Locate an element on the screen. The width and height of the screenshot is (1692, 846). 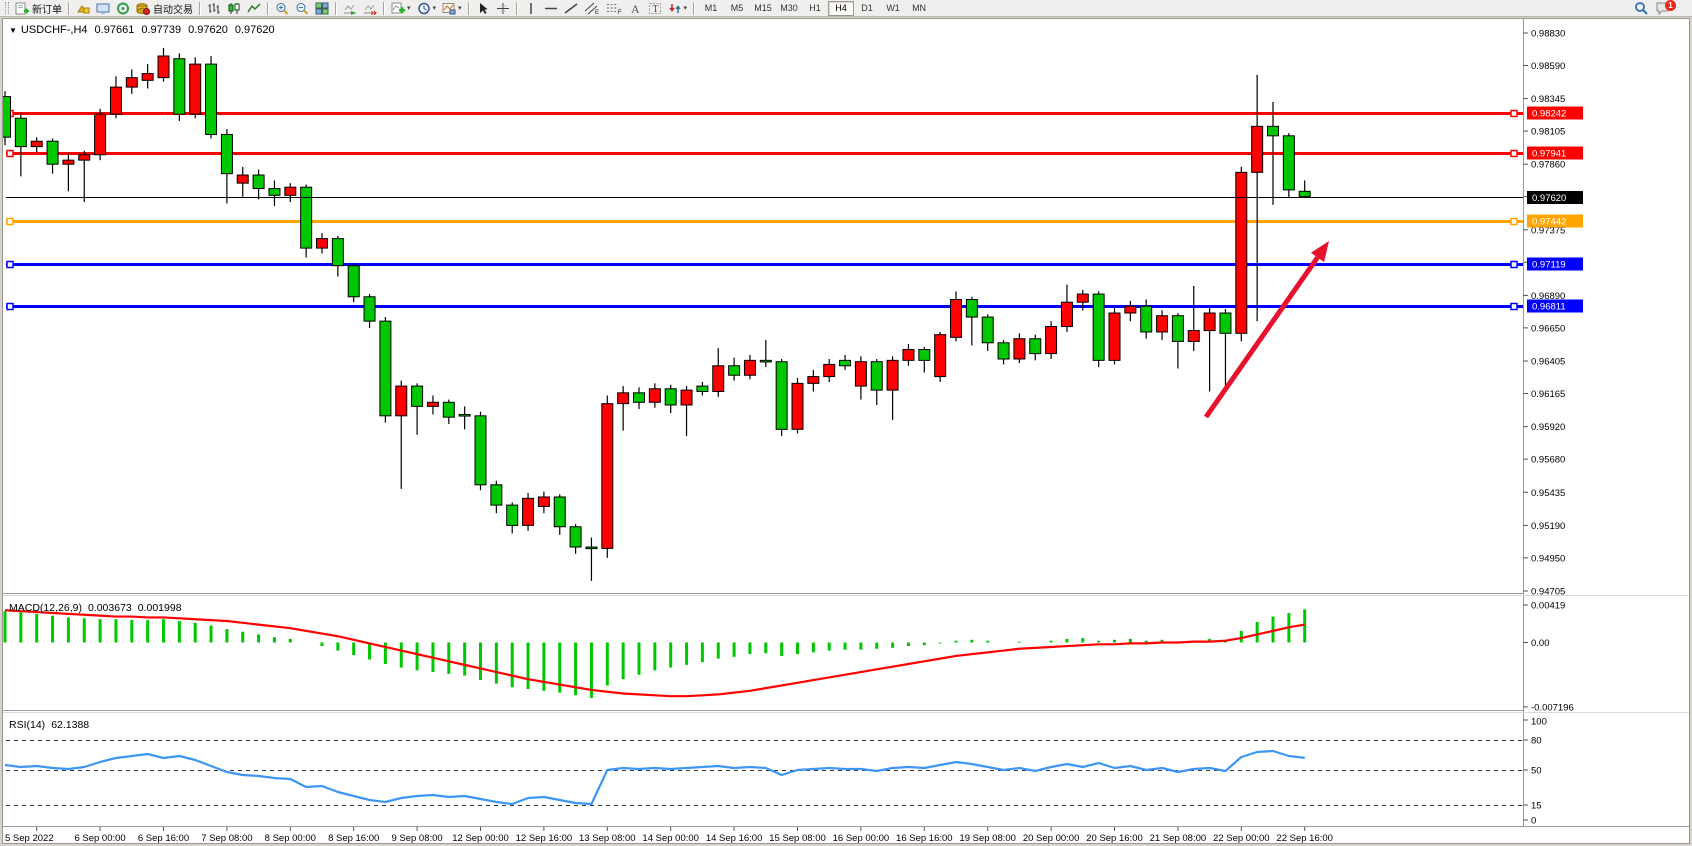
zoom-in-button is located at coordinates (282, 8).